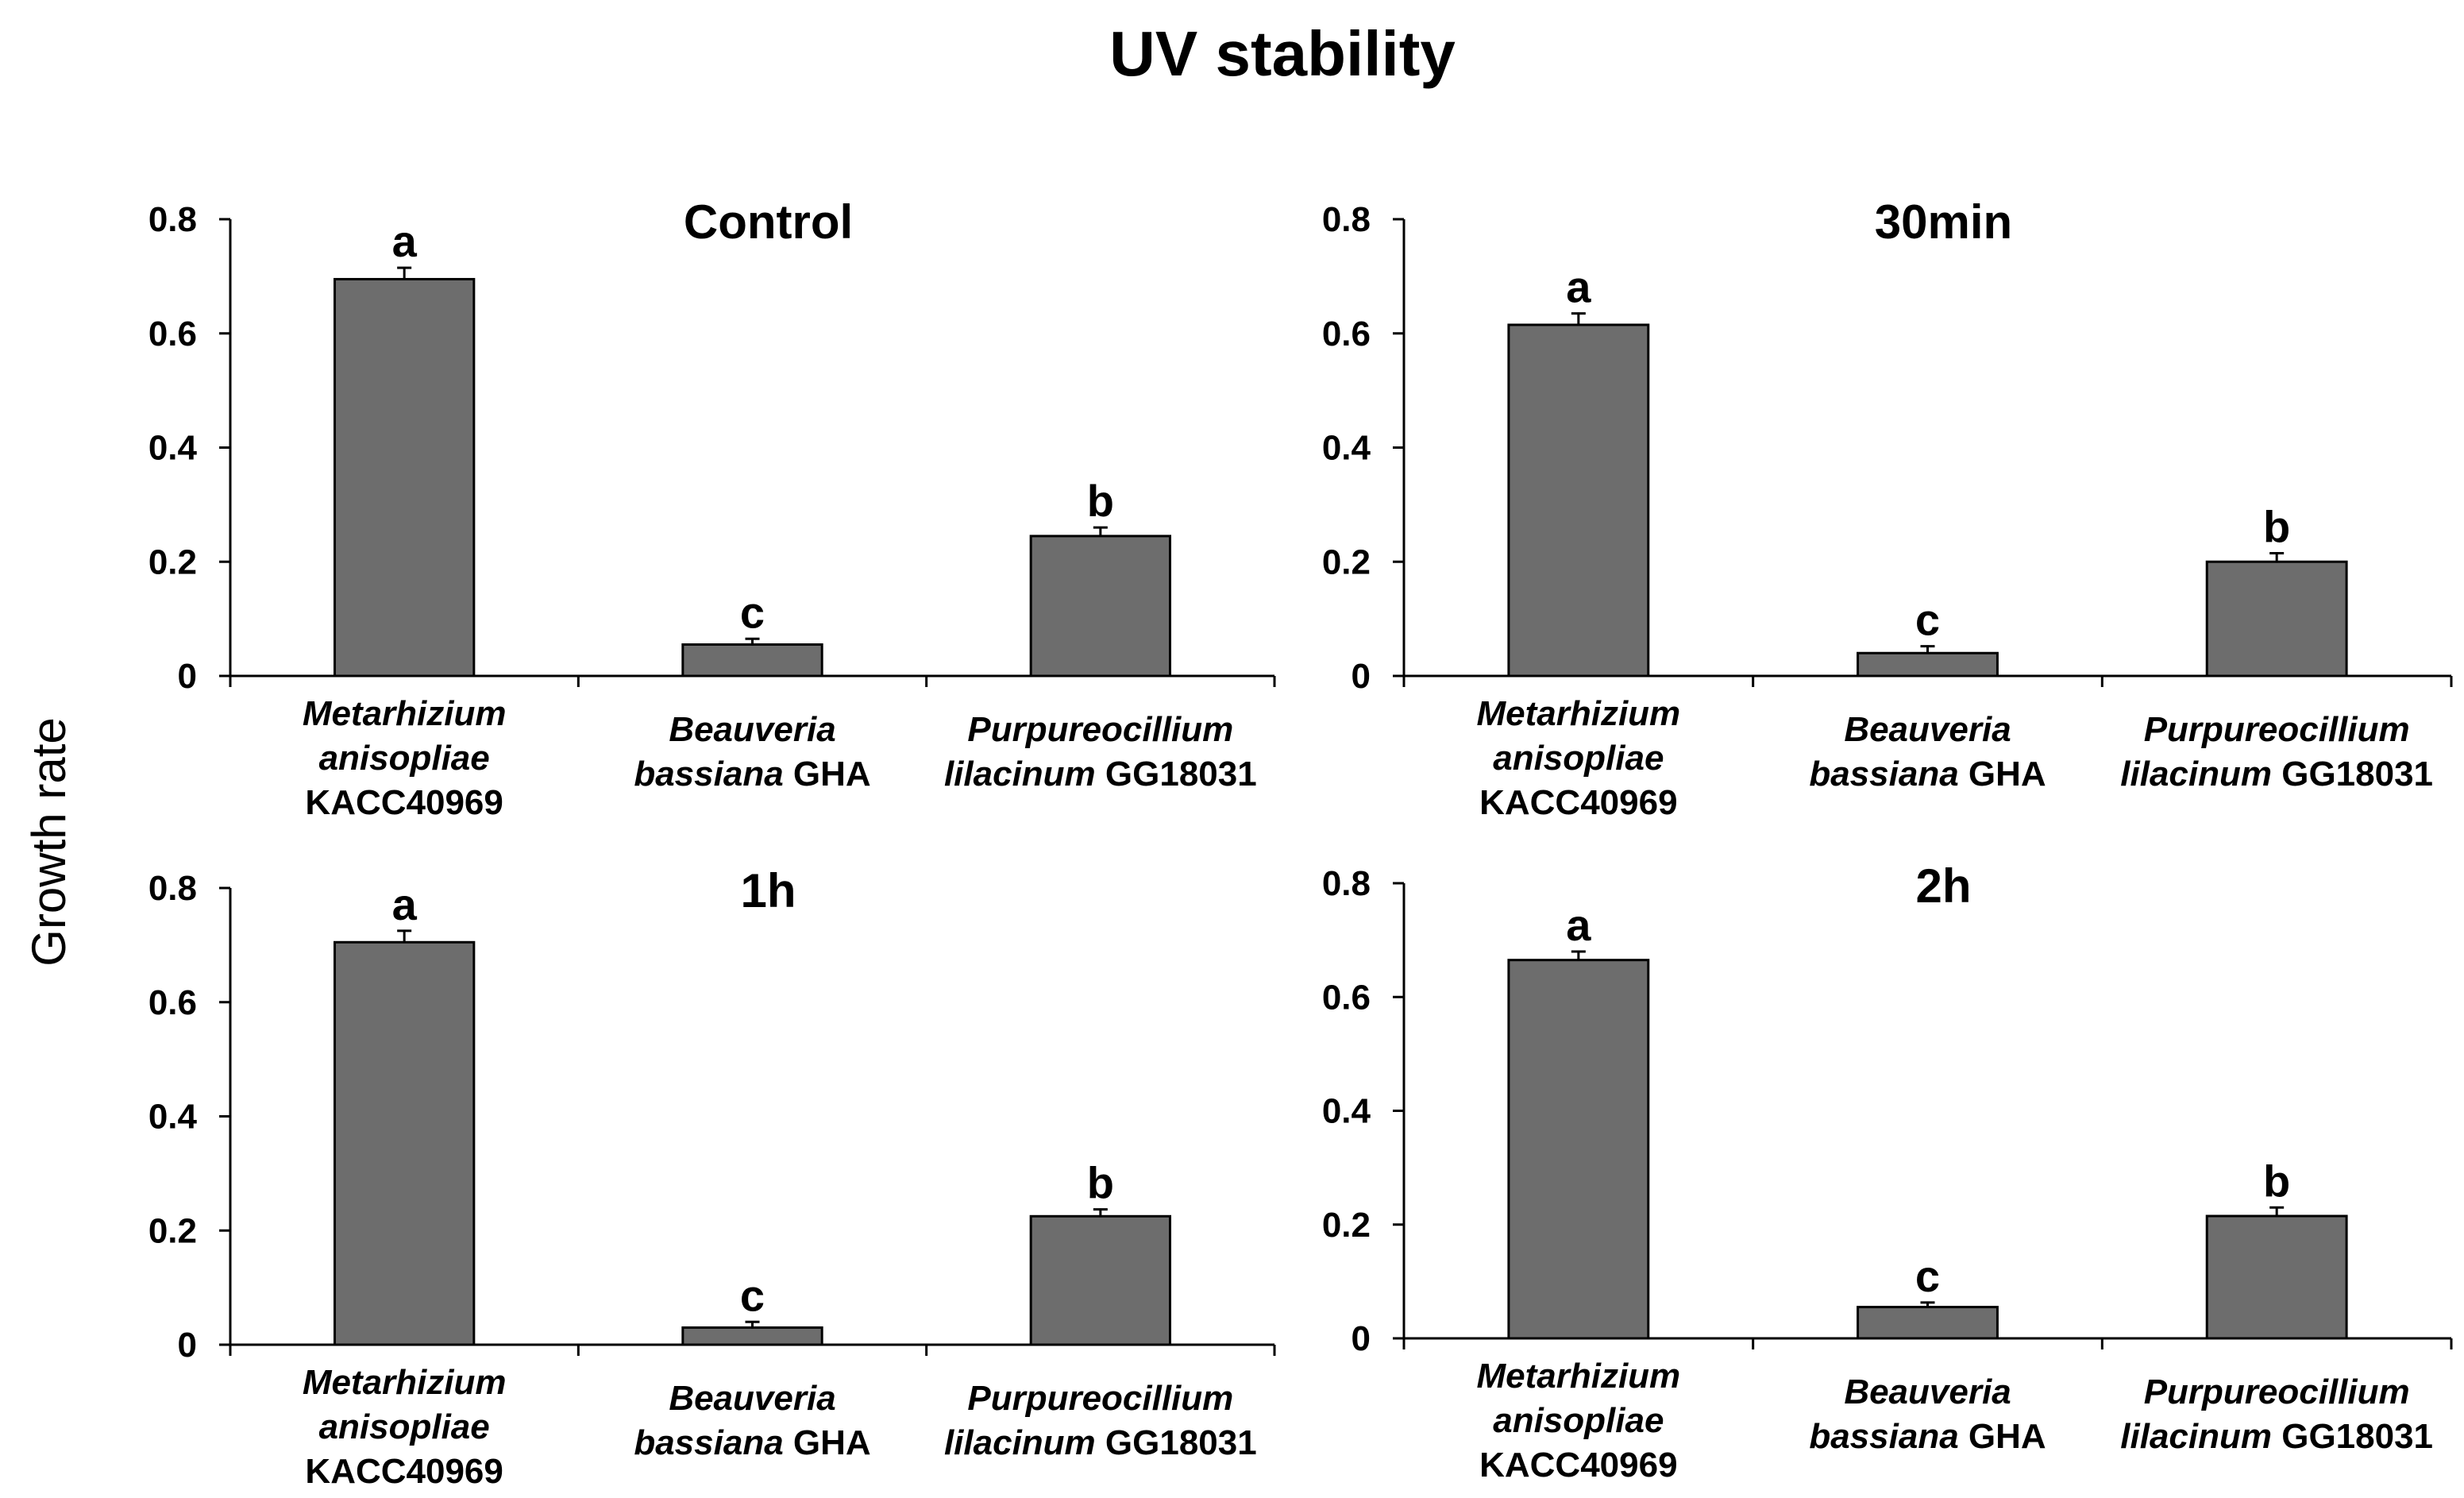 The width and height of the screenshot is (2464, 1498). What do you see at coordinates (1943, 222) in the screenshot?
I see `panel-title: 30min` at bounding box center [1943, 222].